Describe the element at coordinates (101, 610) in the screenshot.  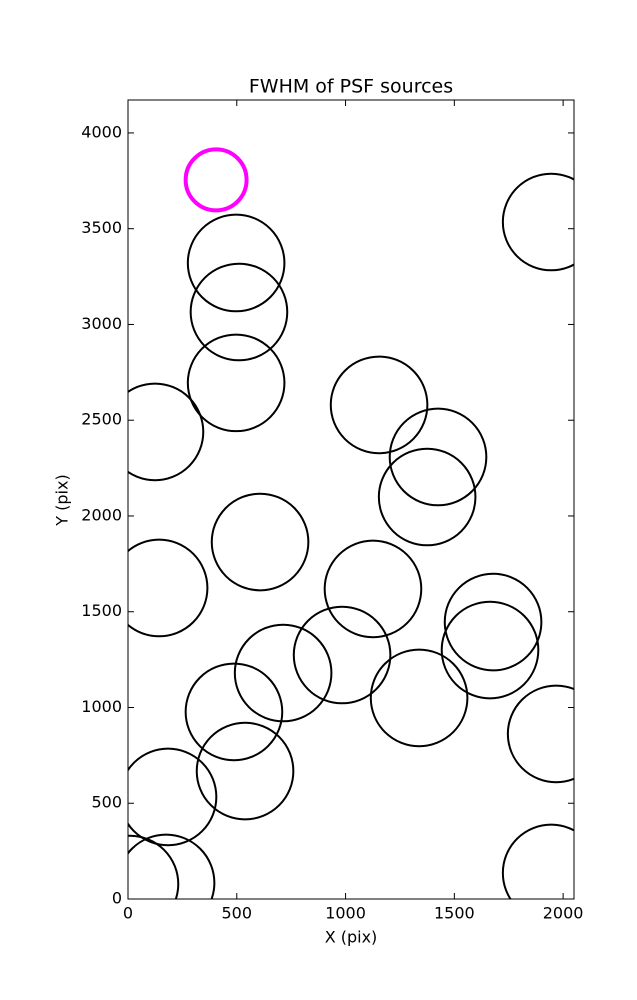
I see `y-tick-label: 1500` at that location.